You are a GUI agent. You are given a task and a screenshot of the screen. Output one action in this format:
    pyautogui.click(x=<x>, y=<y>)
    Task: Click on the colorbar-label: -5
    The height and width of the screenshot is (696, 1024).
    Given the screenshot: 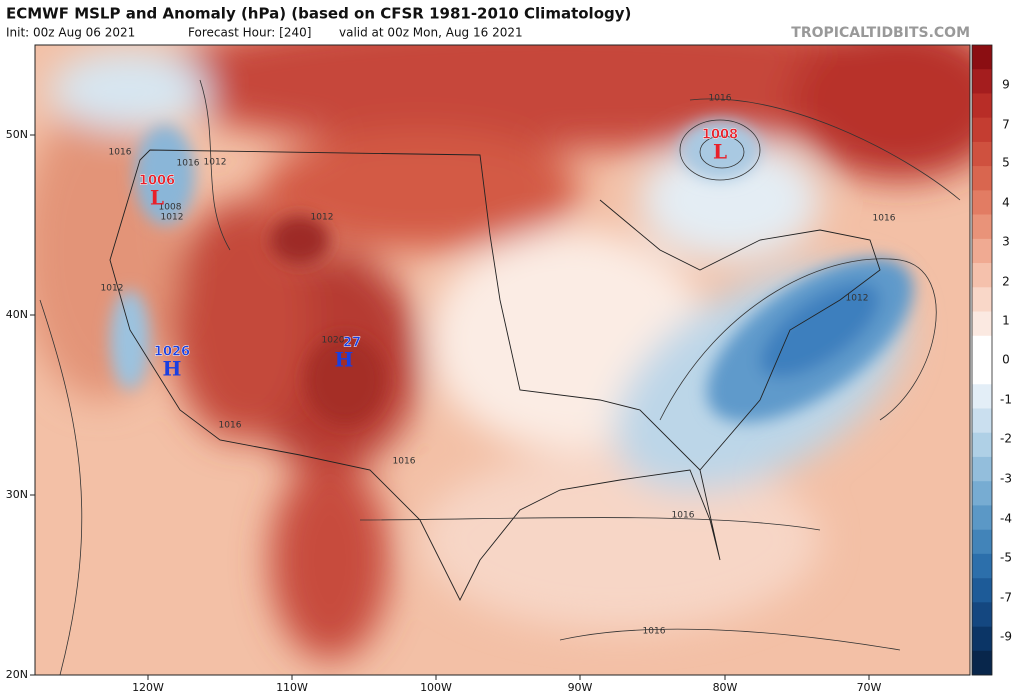 What is the action you would take?
    pyautogui.click(x=1006, y=558)
    